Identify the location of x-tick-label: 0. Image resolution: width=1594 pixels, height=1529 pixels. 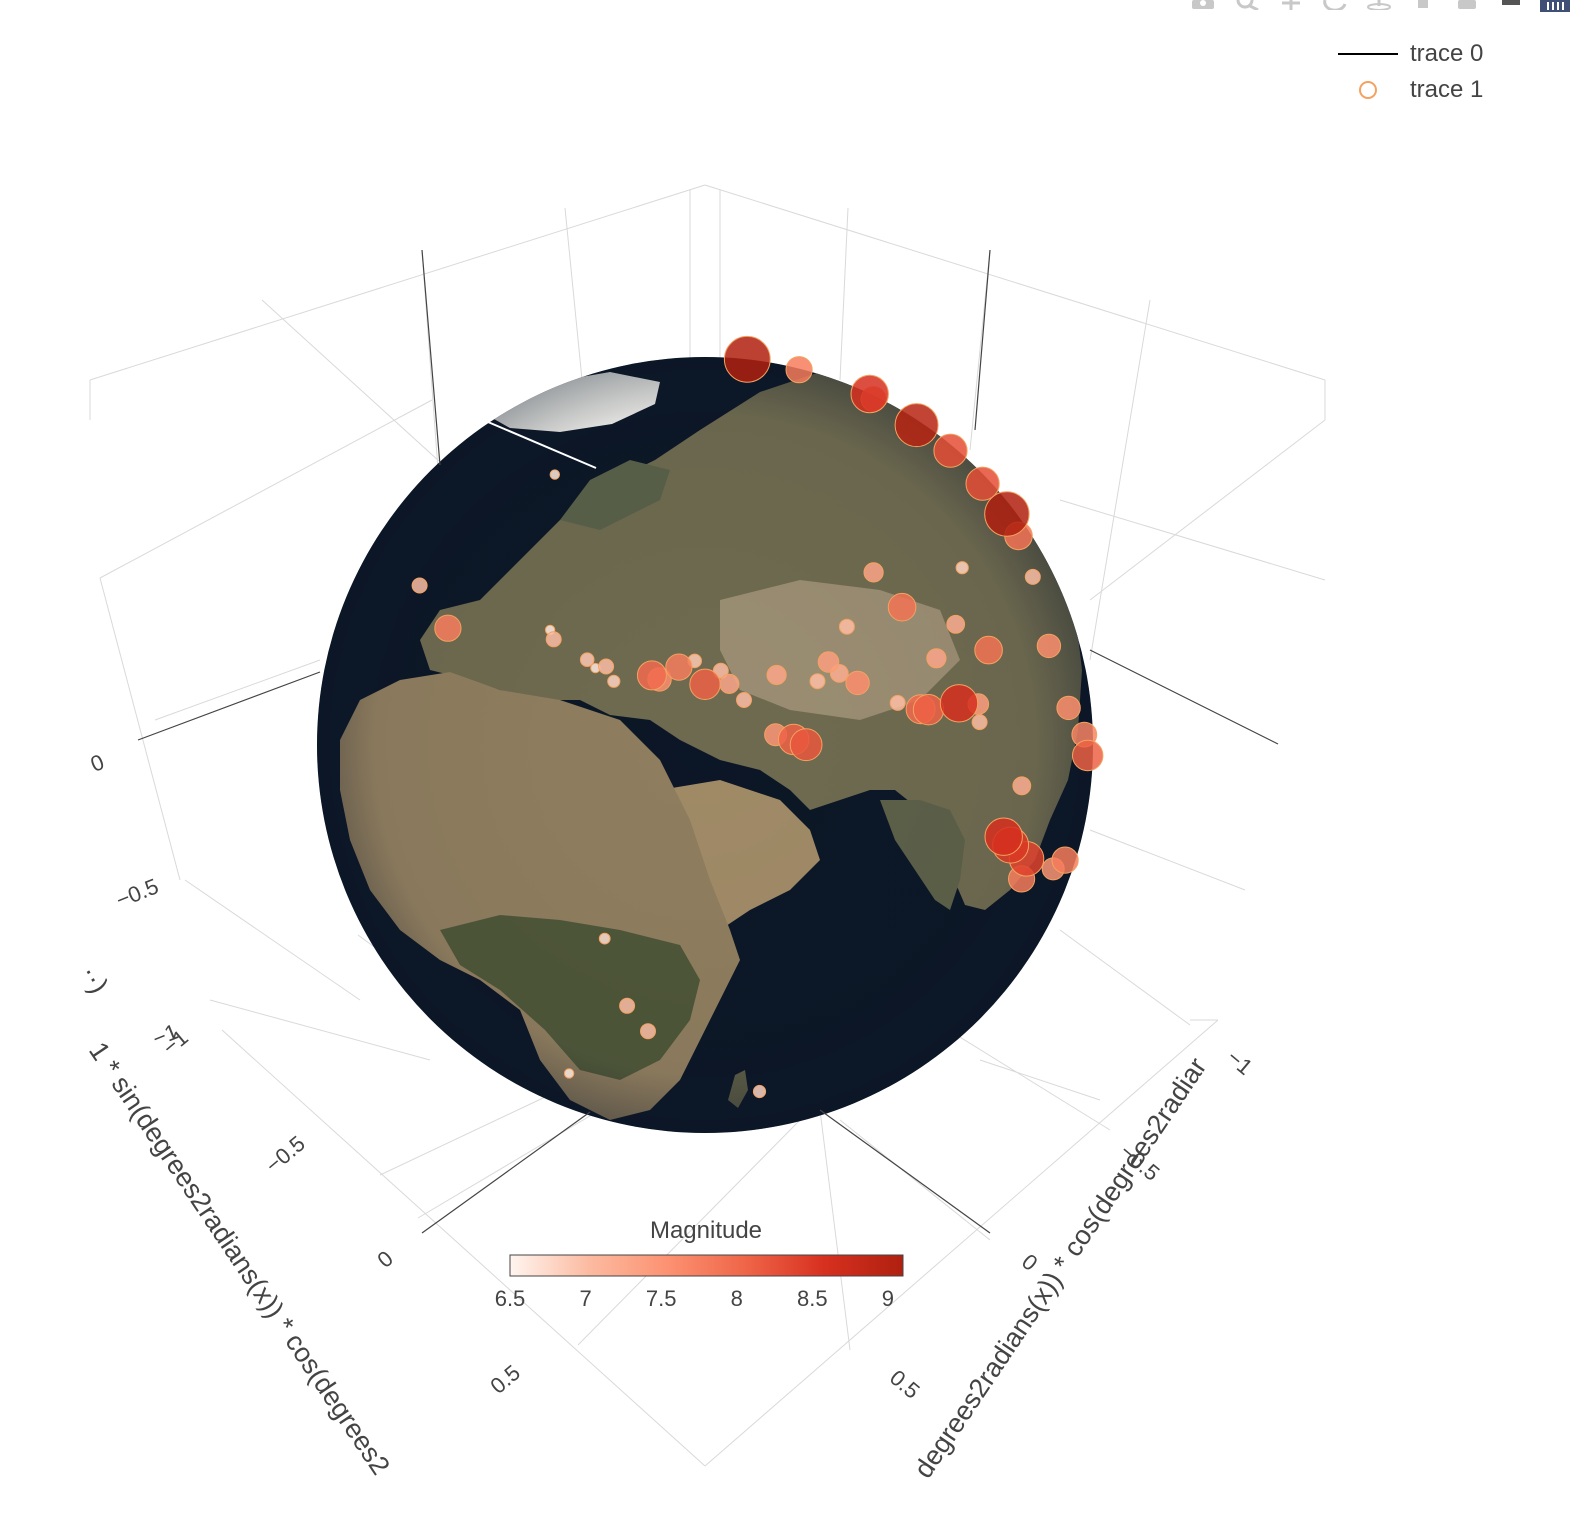
(384, 1259).